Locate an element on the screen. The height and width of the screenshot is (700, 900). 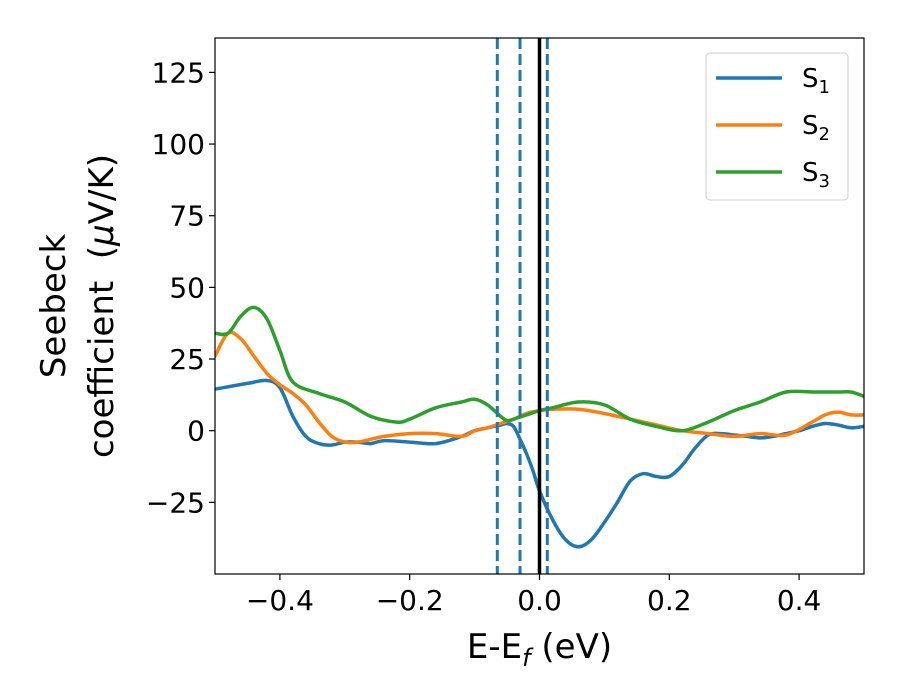
x-axis-ticks: −0.4 −0.2 0.0 0.2 0.4 is located at coordinates (533, 595).